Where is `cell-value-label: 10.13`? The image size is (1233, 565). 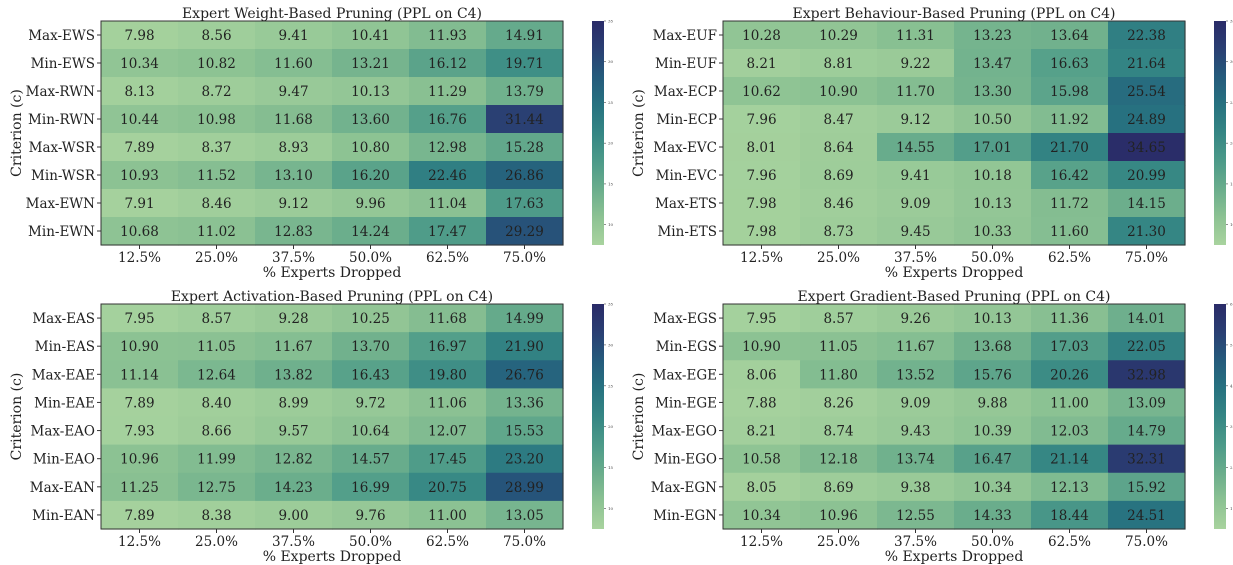
cell-value-label: 10.13 is located at coordinates (992, 204).